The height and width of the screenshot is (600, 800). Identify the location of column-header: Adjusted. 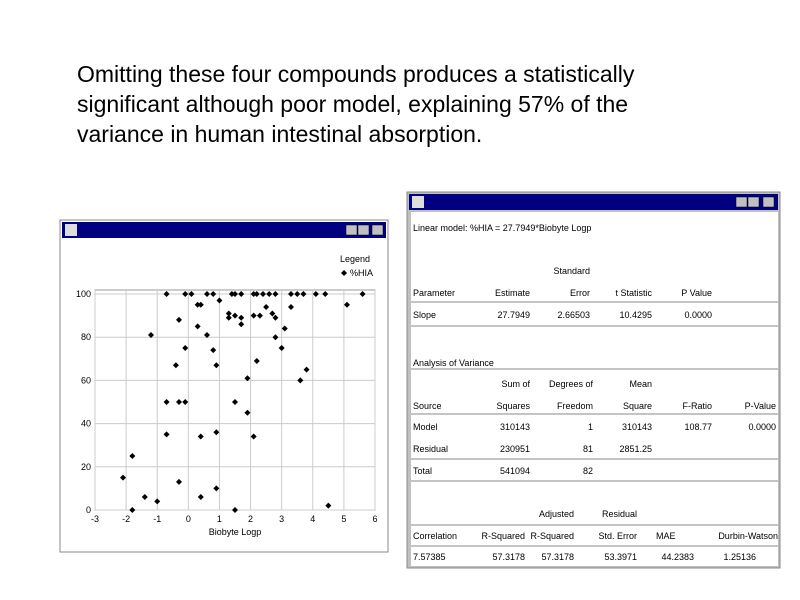
(556, 514).